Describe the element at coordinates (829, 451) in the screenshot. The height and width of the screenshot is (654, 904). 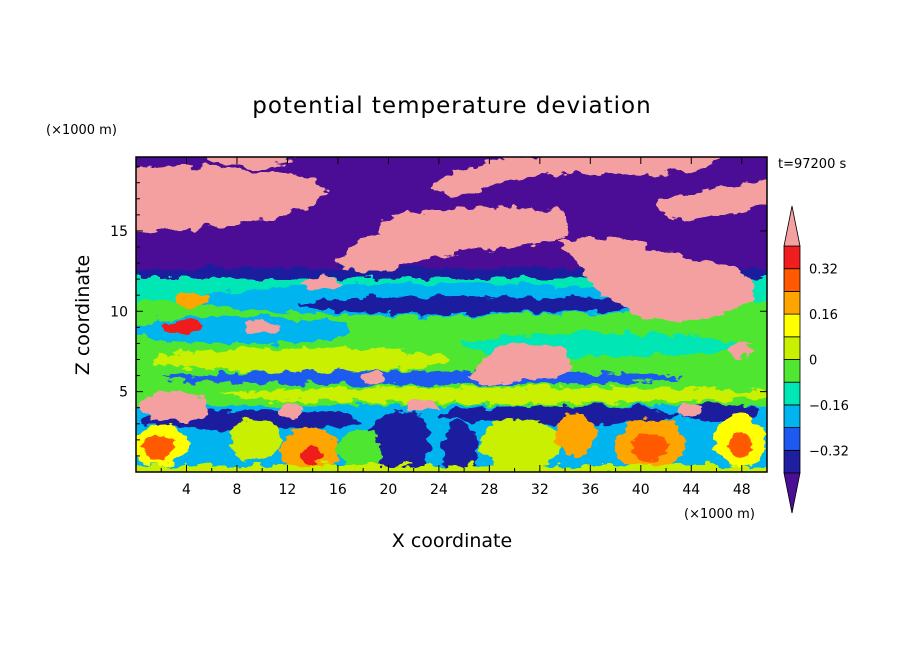
I see `colorbar-label: −0.32` at that location.